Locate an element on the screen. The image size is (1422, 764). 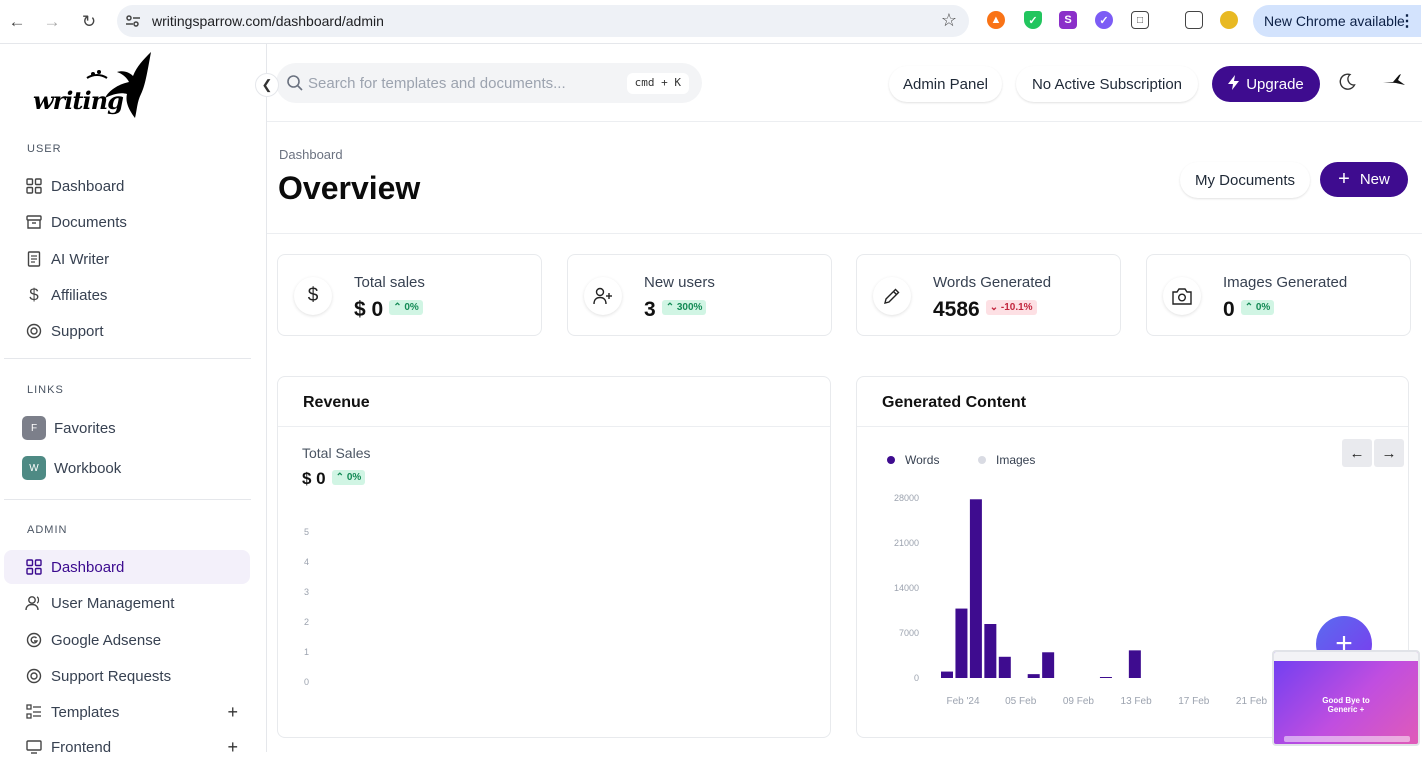
extension-fire-icon: ▲ is located at coordinates (996, 20).